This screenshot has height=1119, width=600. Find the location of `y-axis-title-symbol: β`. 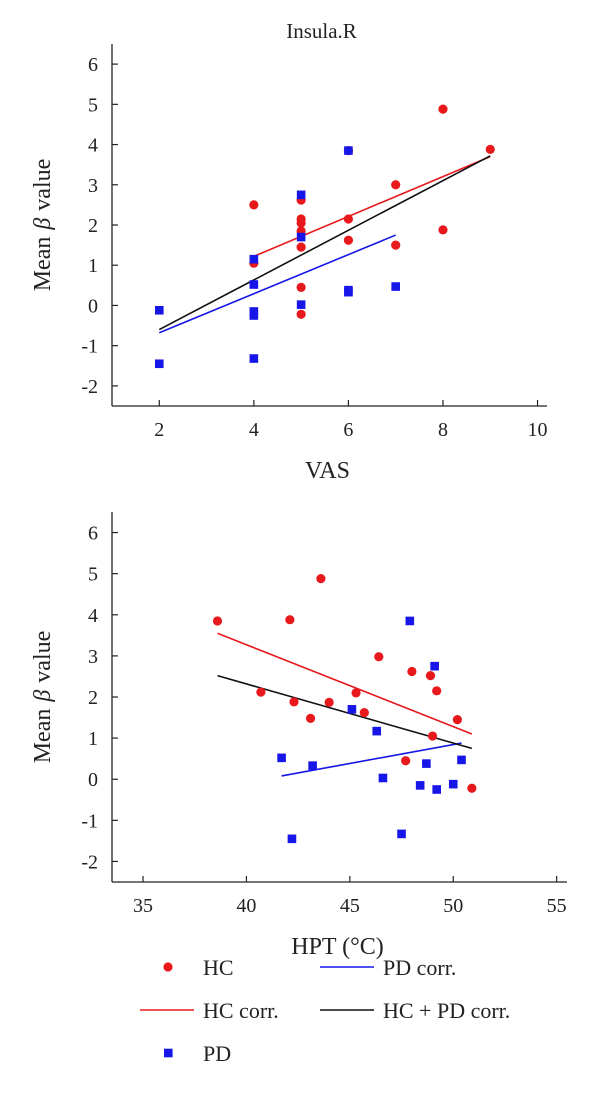

y-axis-title-symbol: β is located at coordinates (43, 224).